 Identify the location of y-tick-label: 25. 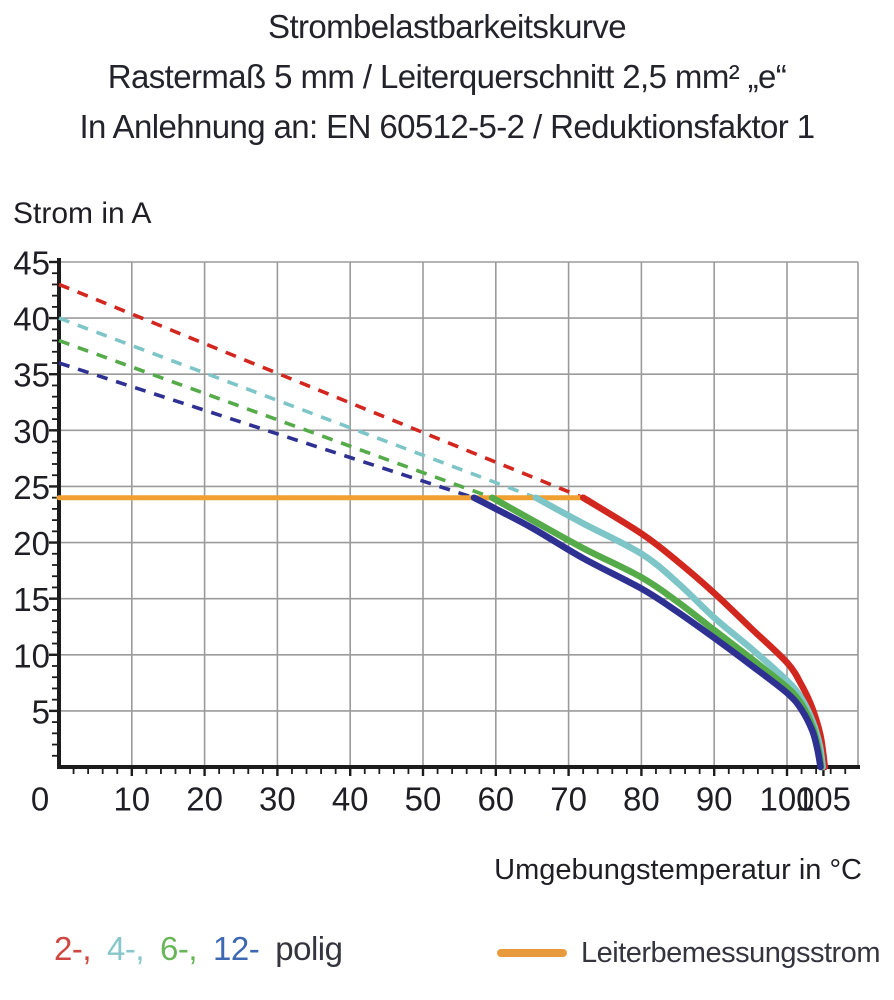
(31, 487).